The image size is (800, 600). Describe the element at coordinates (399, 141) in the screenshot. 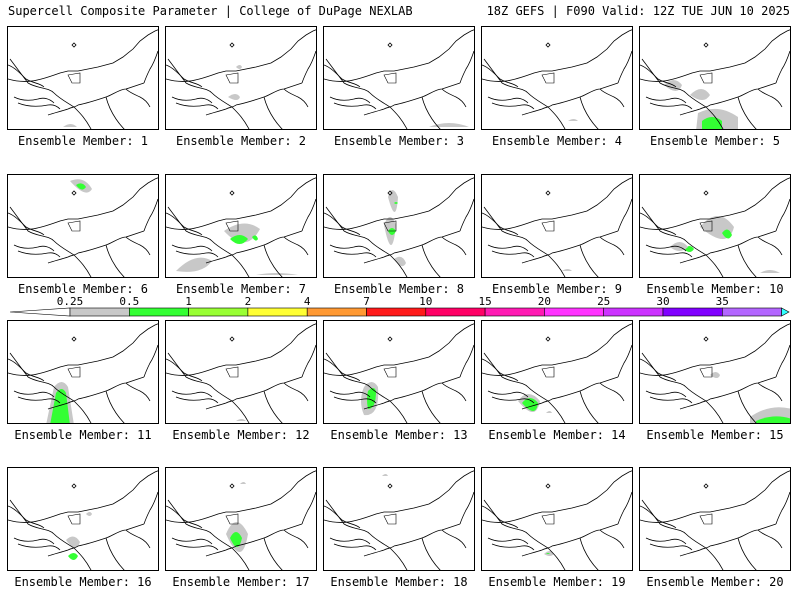

I see `ensemble-member-caption: Ensemble Member: 3` at that location.